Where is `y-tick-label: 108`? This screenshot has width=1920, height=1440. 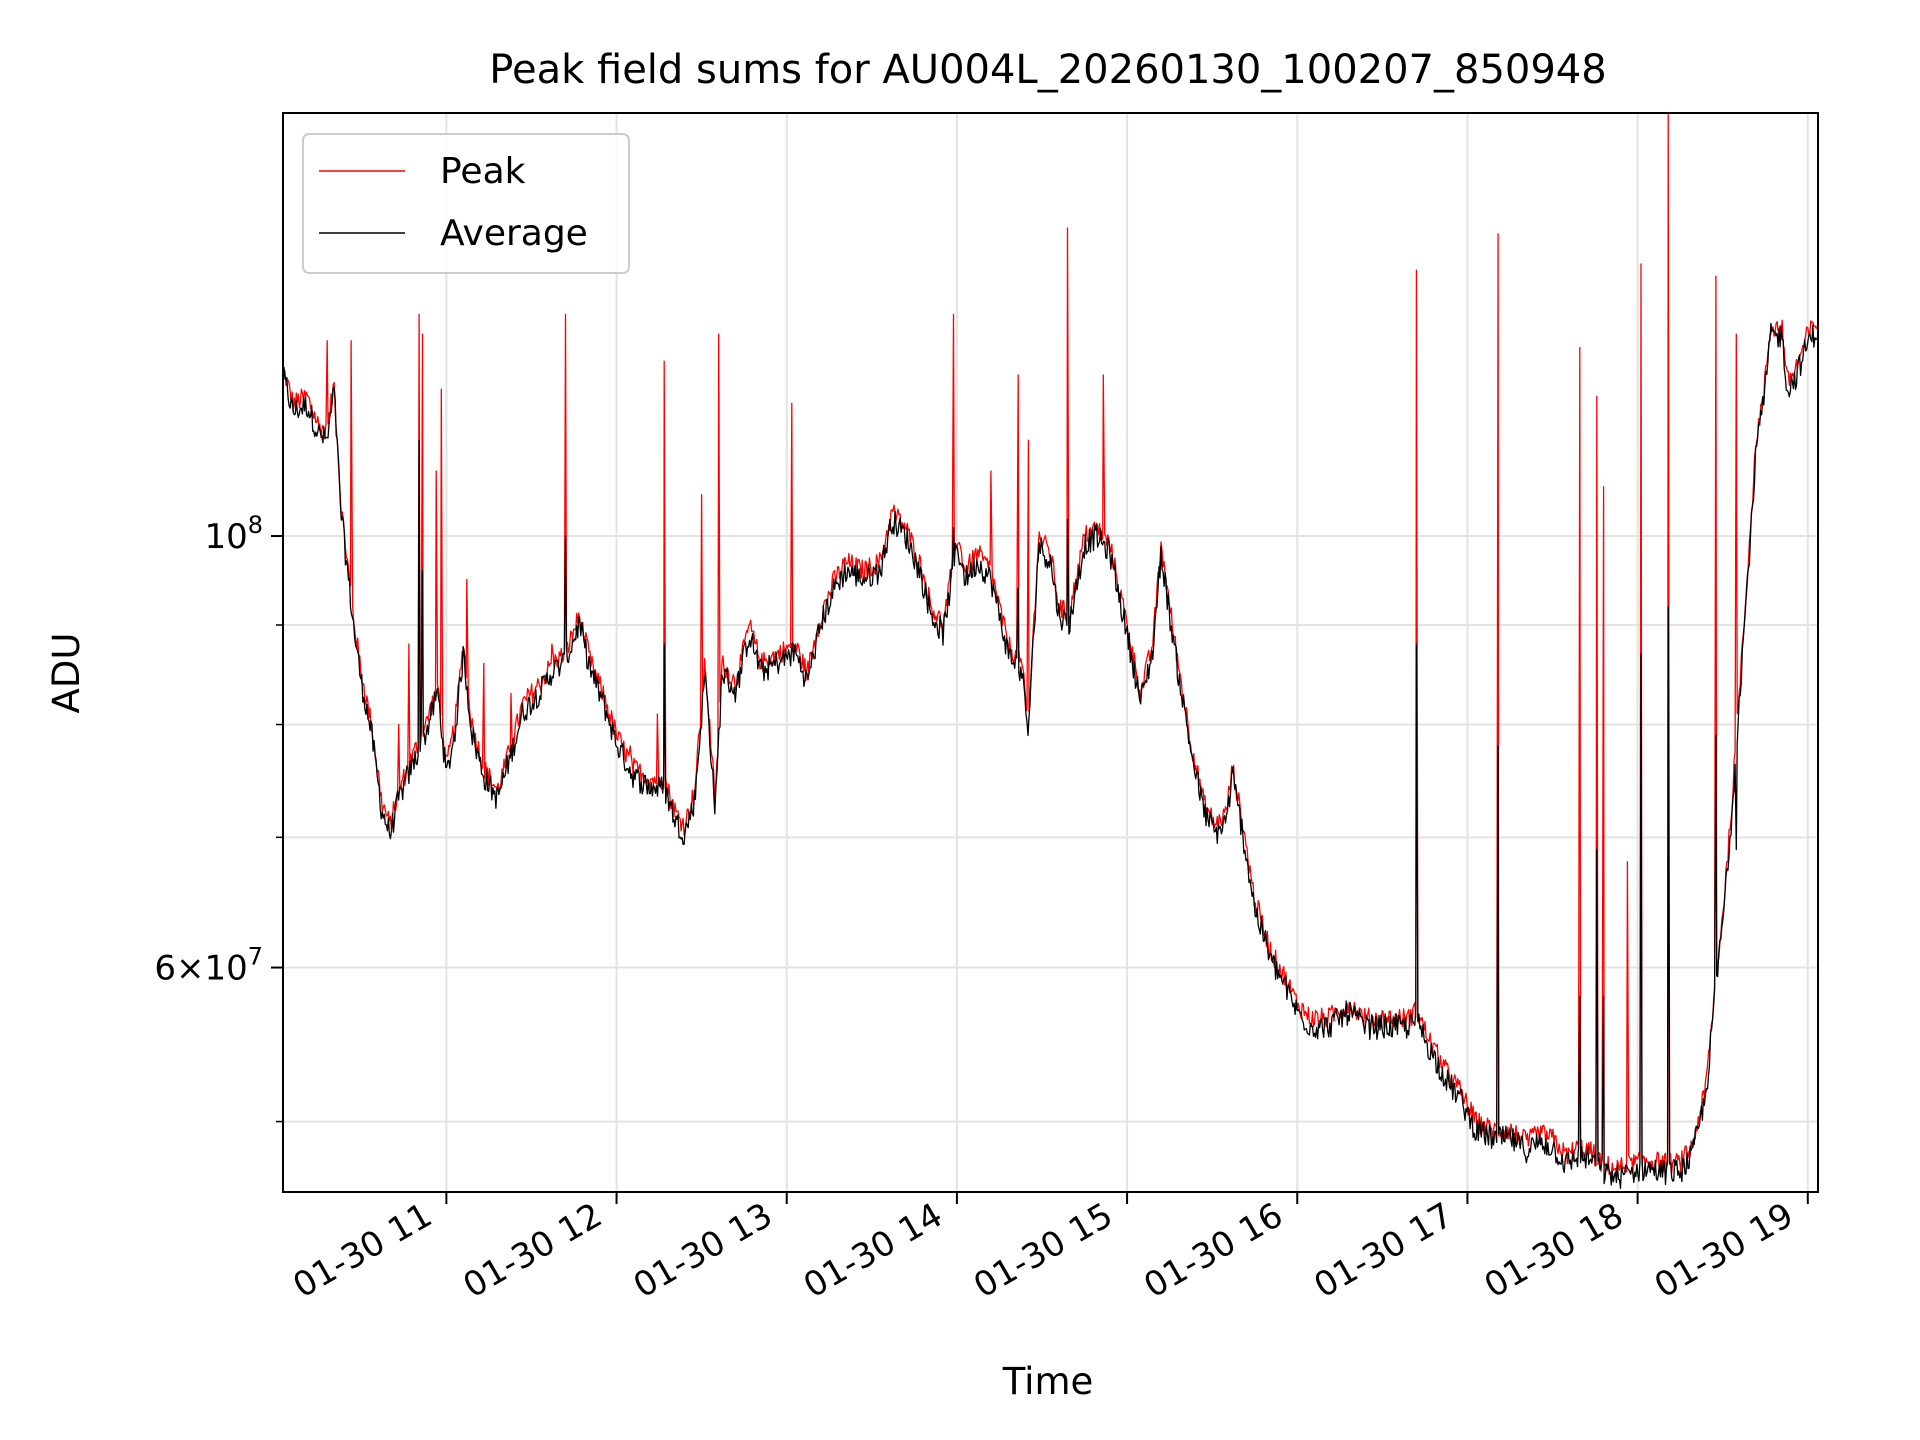 y-tick-label: 108 is located at coordinates (233, 534).